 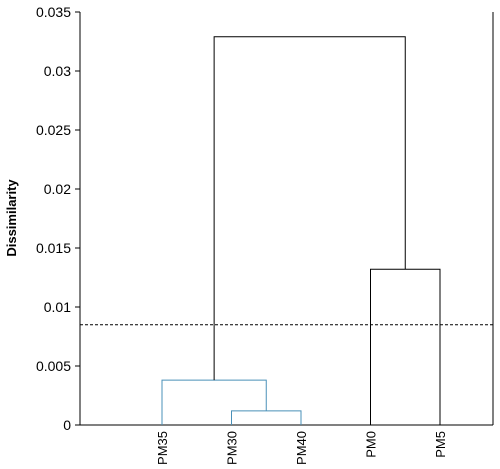 I want to click on y-tick-label: 0.03, so click(x=57, y=71).